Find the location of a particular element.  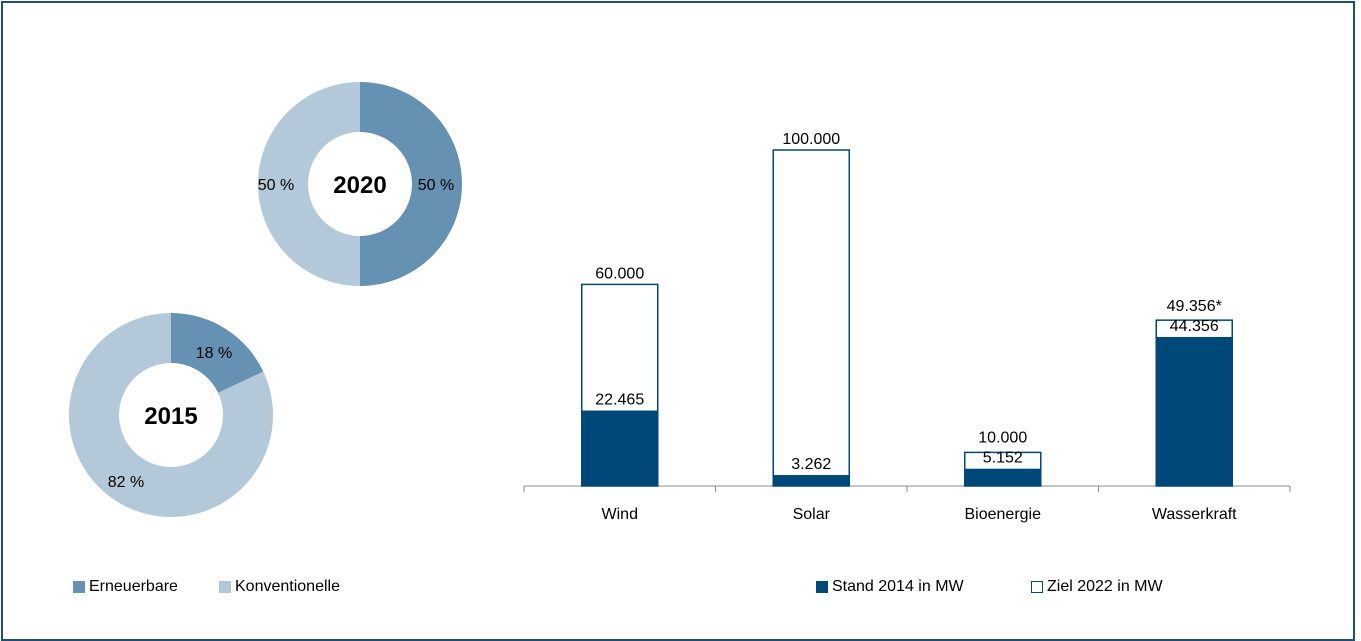

x-tick-label: Solar is located at coordinates (812, 514).